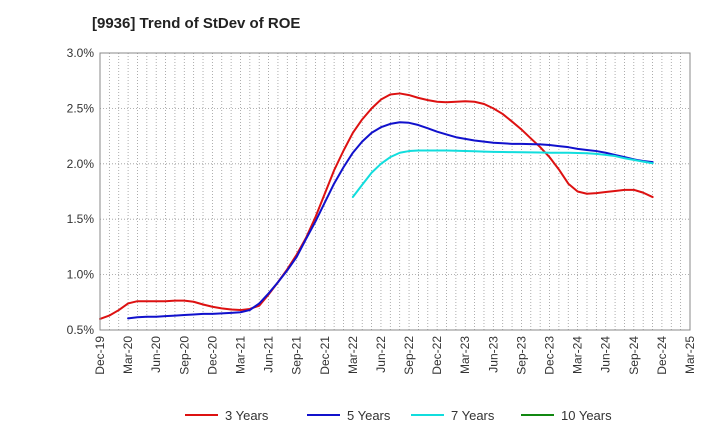 The width and height of the screenshot is (720, 440). I want to click on x-tick-label: Jun-23, so click(493, 354).